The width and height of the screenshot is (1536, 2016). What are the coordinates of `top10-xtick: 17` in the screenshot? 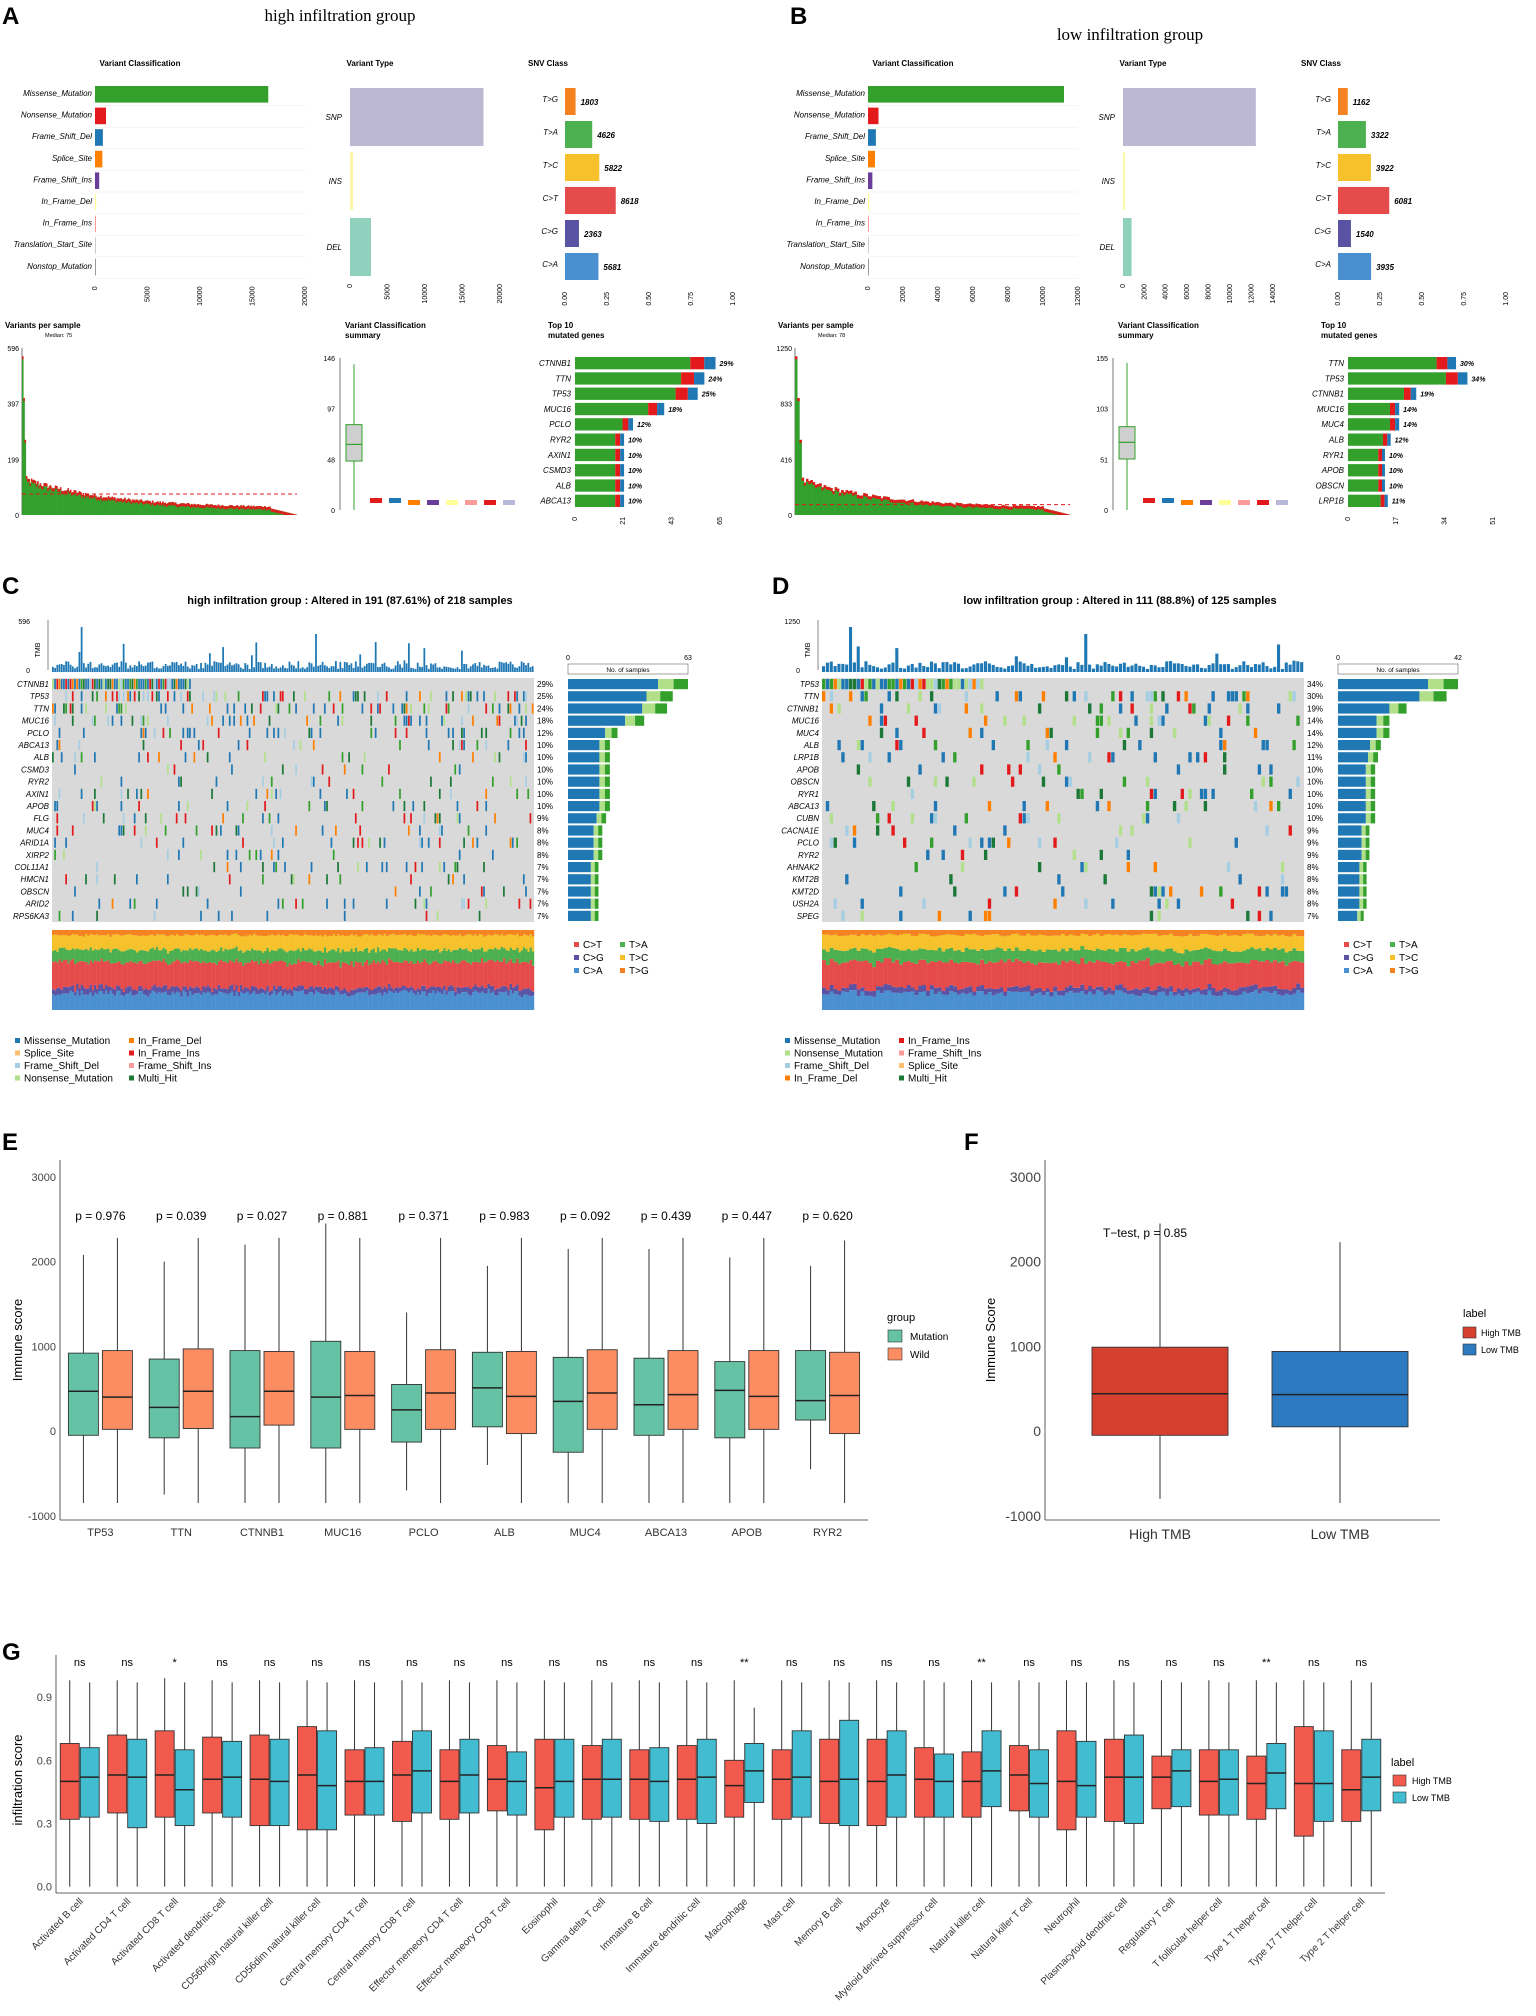 It's located at (1396, 521).